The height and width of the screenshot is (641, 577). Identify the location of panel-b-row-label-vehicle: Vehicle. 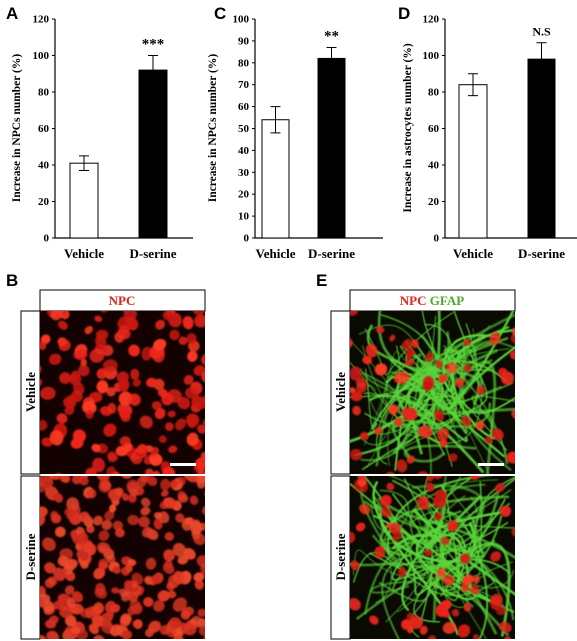
(30, 392).